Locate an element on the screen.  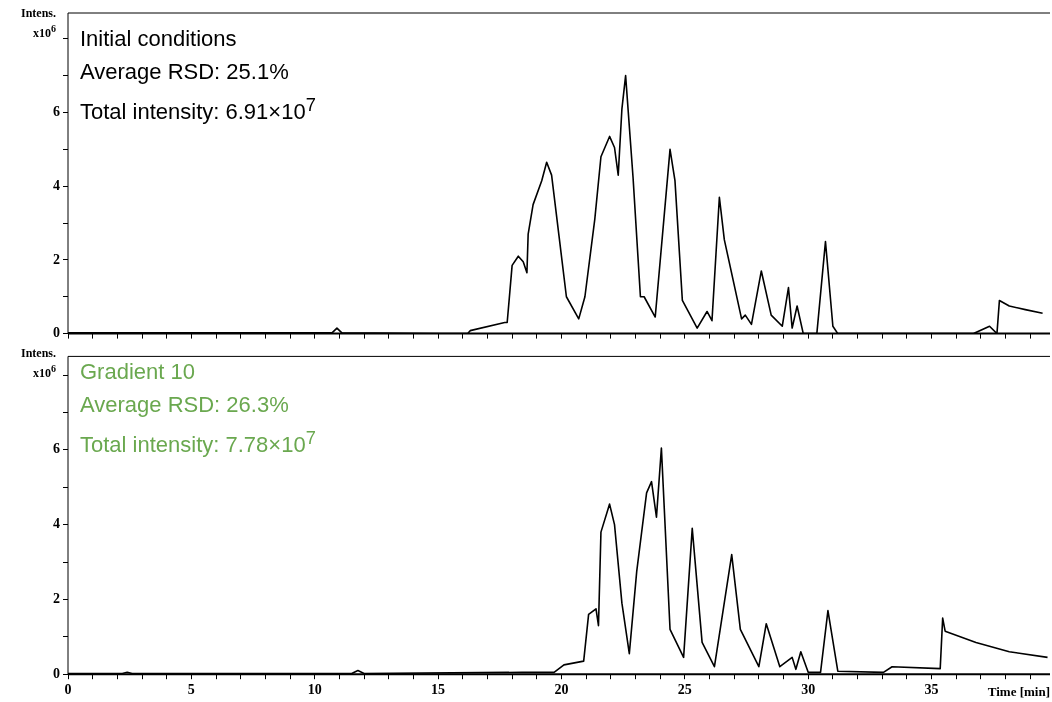
x-tick-label: 20 is located at coordinates (561, 690).